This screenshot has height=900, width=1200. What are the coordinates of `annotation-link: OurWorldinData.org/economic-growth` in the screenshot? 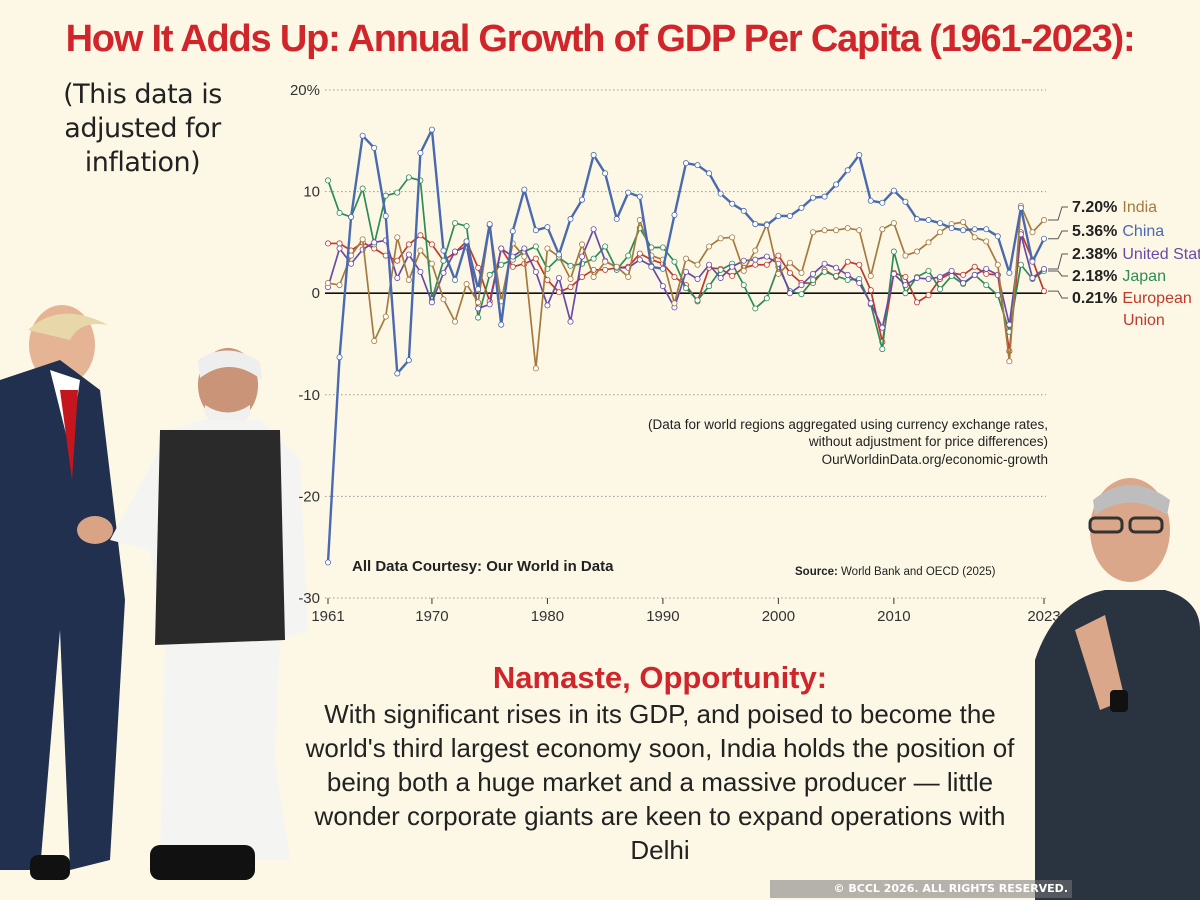 It's located at (935, 459).